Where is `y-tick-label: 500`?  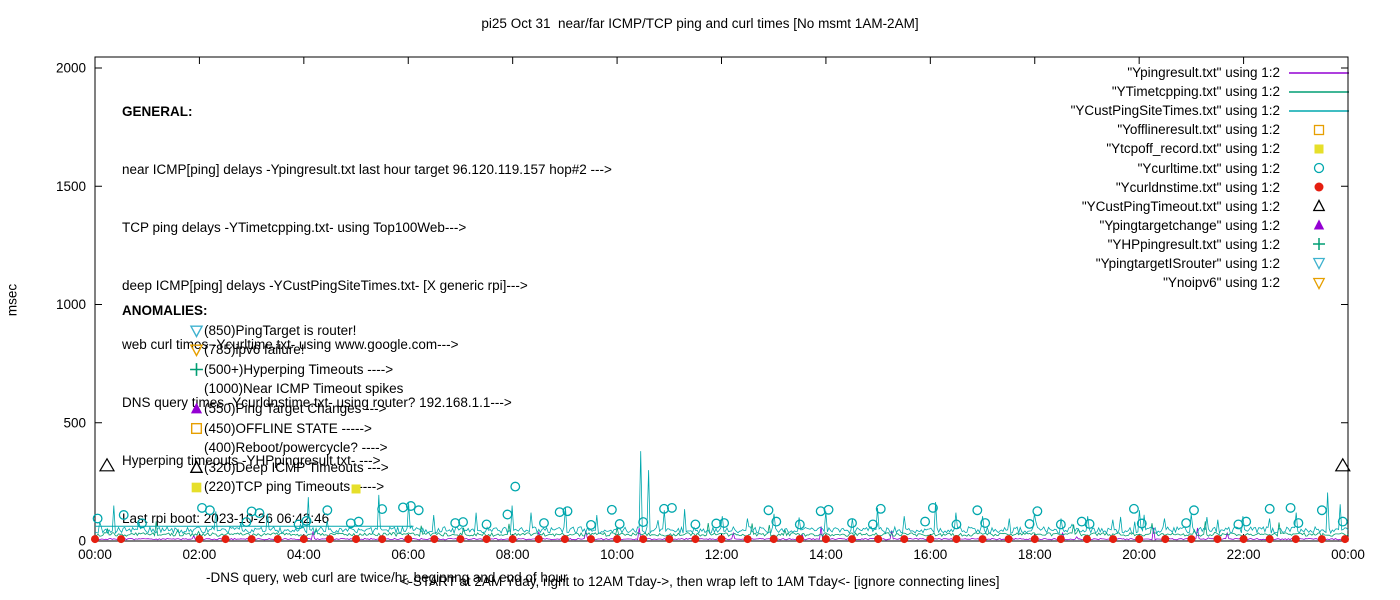 y-tick-label: 500 is located at coordinates (74, 422).